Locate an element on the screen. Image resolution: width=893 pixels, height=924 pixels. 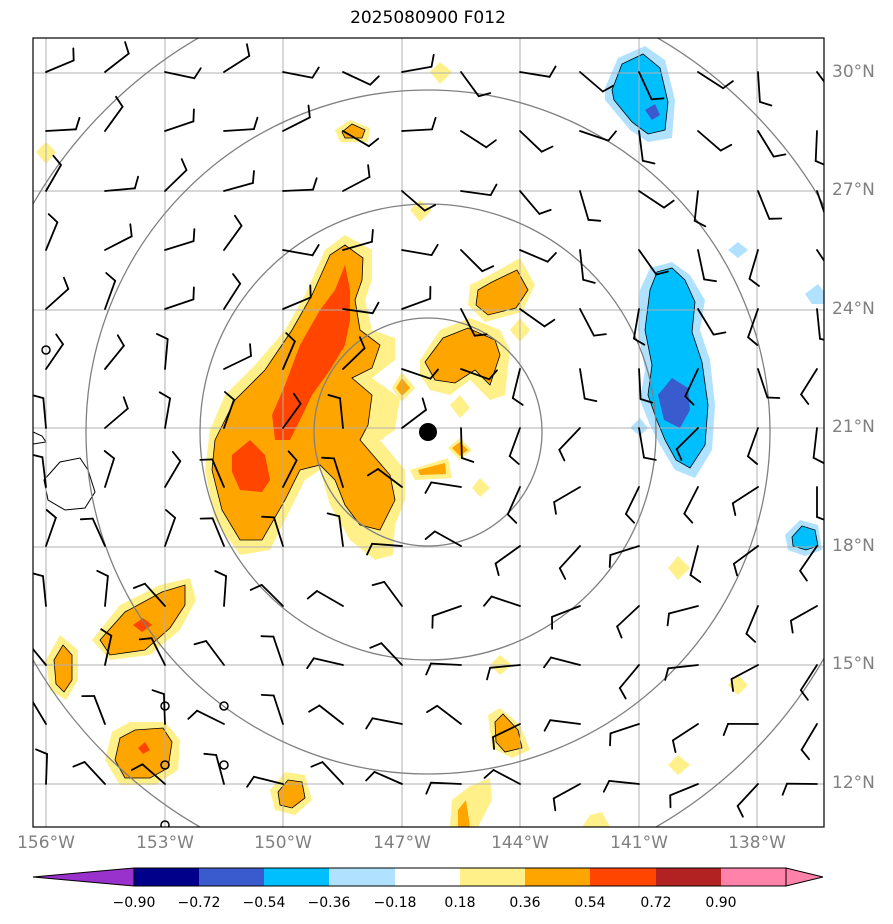
lat-label-21n: 21°N is located at coordinates (853, 427).